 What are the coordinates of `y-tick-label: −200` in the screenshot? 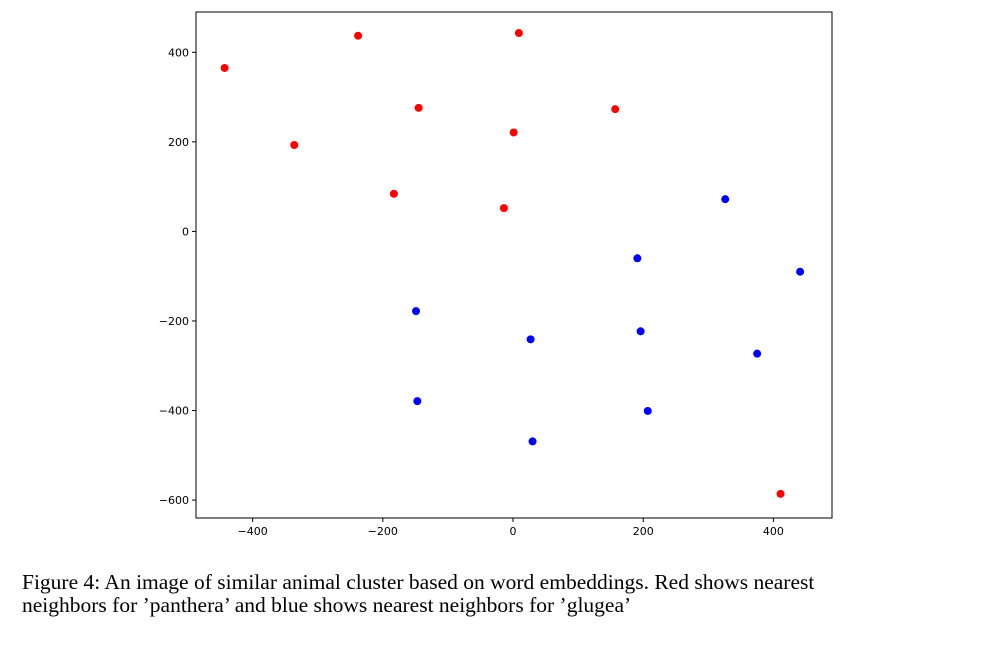 It's located at (174, 321).